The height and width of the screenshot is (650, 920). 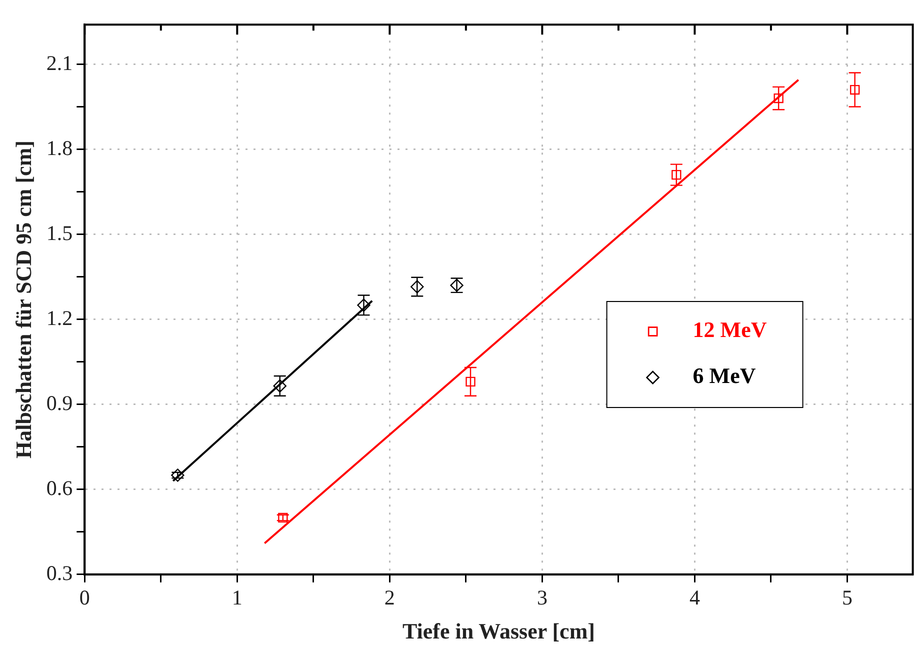 I want to click on x-axis-title: Tiefe in Wasser [cm], so click(x=498, y=631).